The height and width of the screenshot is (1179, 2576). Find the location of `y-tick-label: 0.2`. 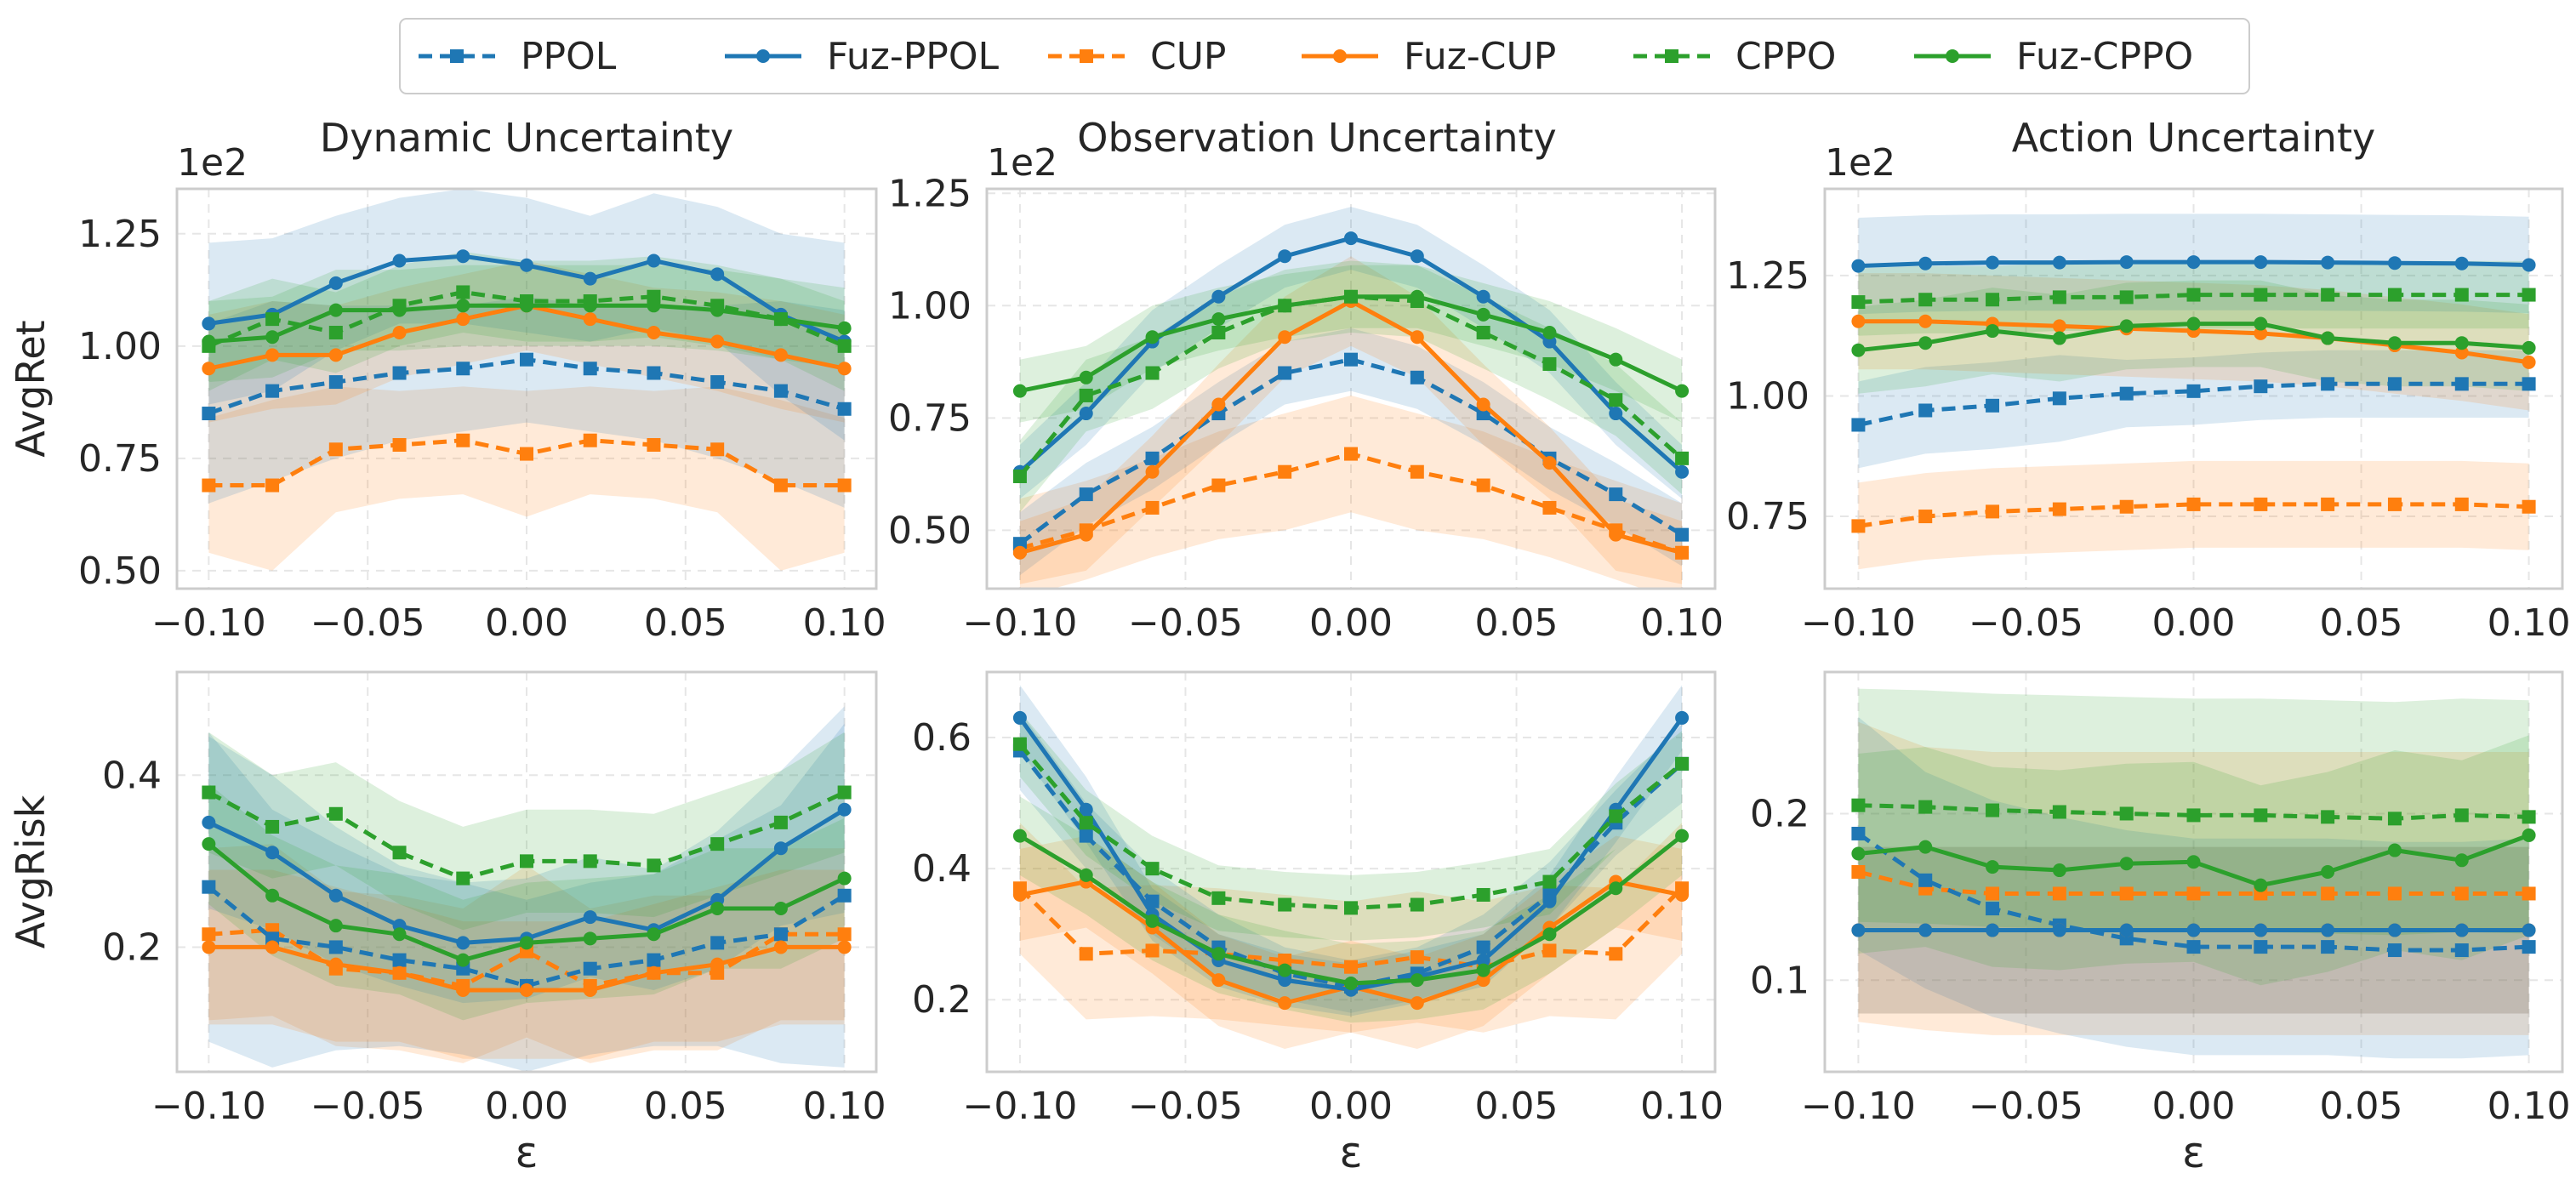

y-tick-label: 0.2 is located at coordinates (1779, 813).